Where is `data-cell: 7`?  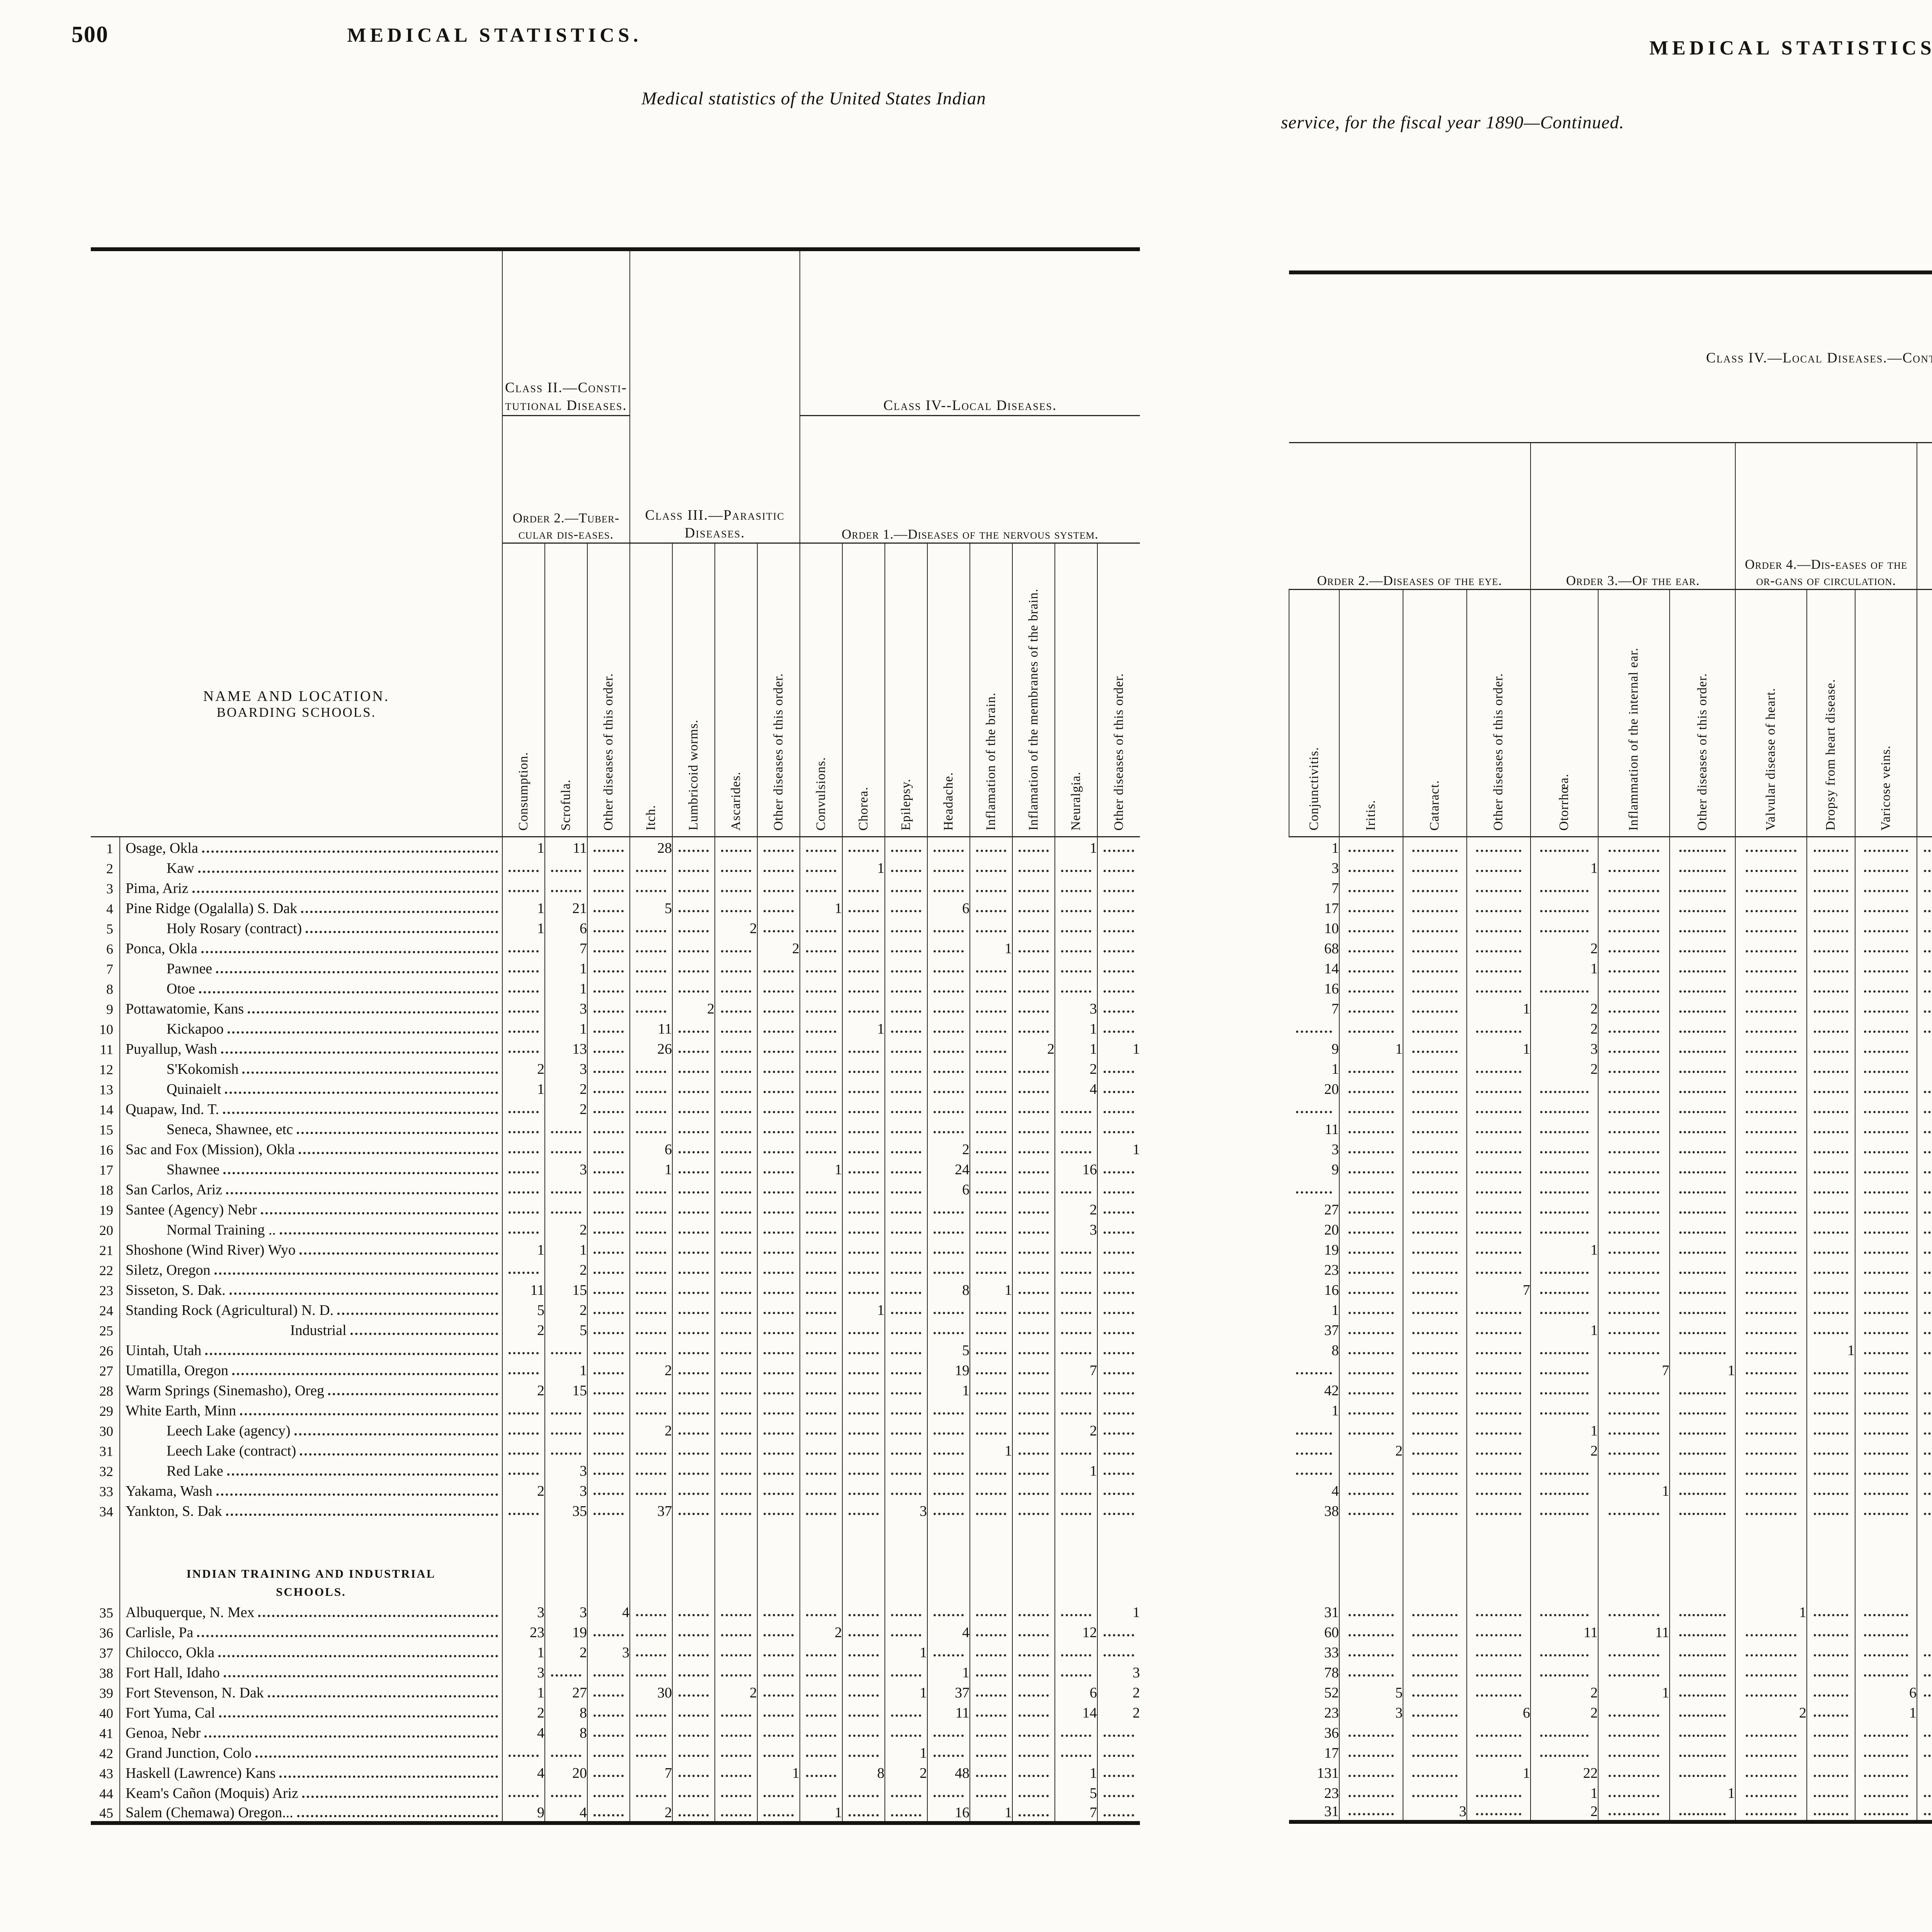 data-cell: 7 is located at coordinates (1314, 887).